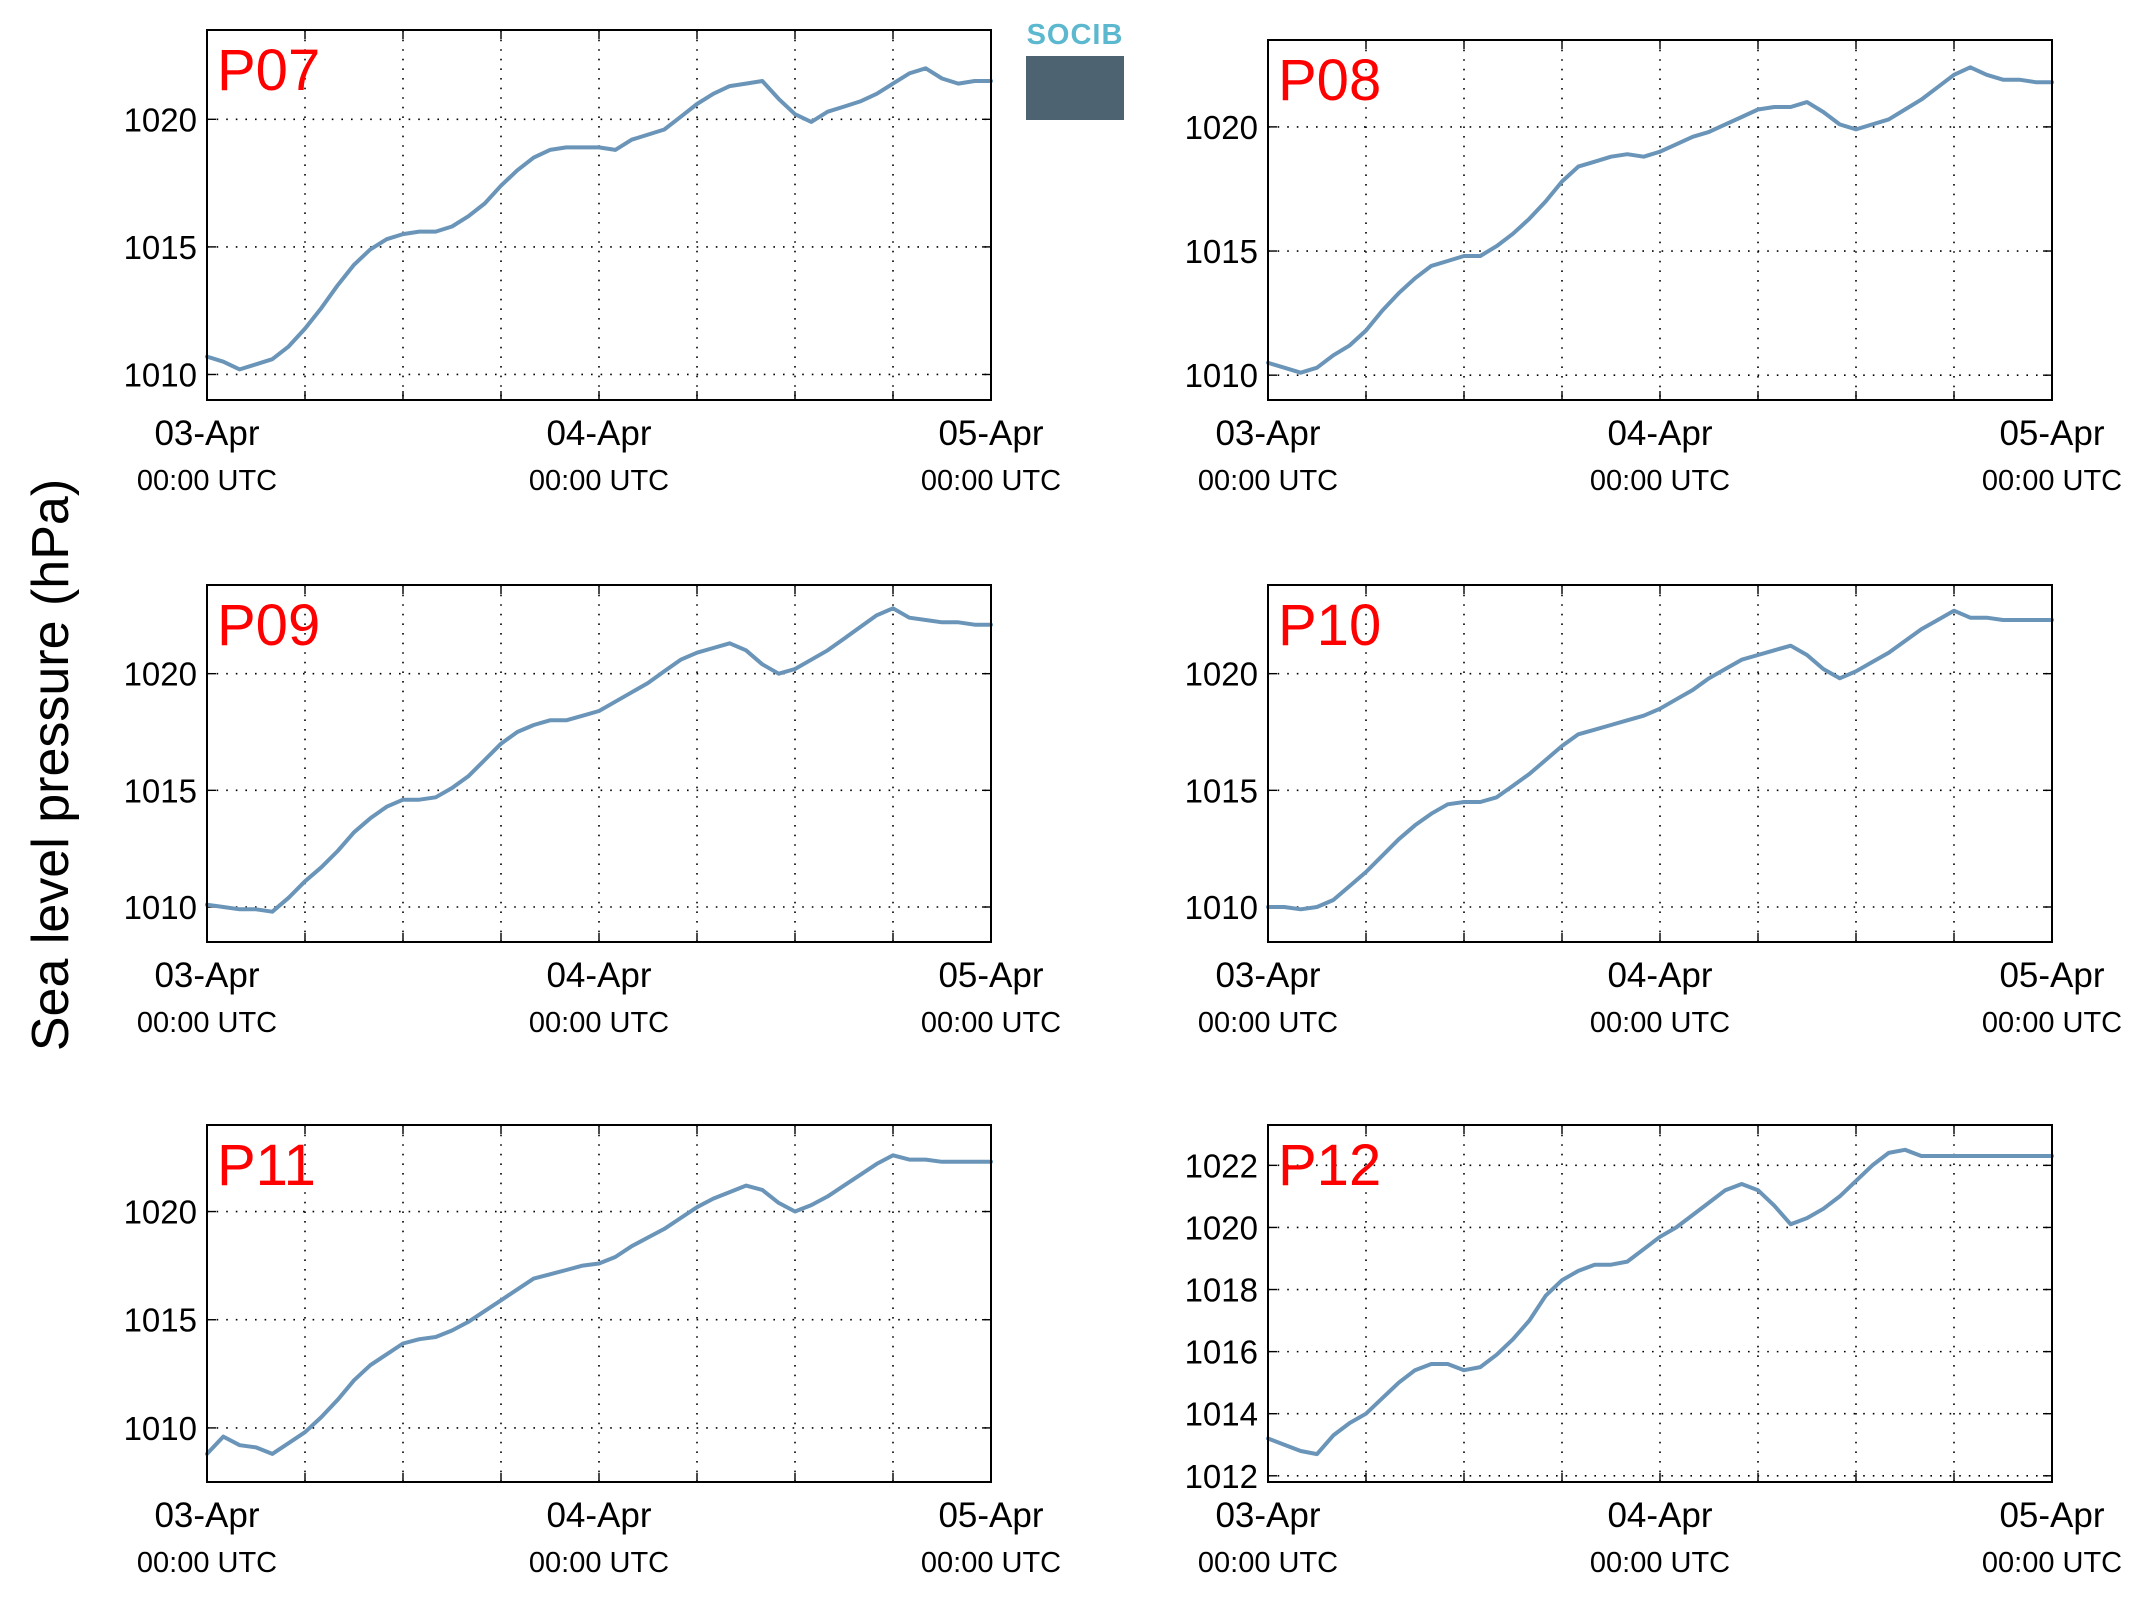 This screenshot has height=1608, width=2138. What do you see at coordinates (51, 765) in the screenshot?
I see `y-axis-label: Sea level pressure (hPa)` at bounding box center [51, 765].